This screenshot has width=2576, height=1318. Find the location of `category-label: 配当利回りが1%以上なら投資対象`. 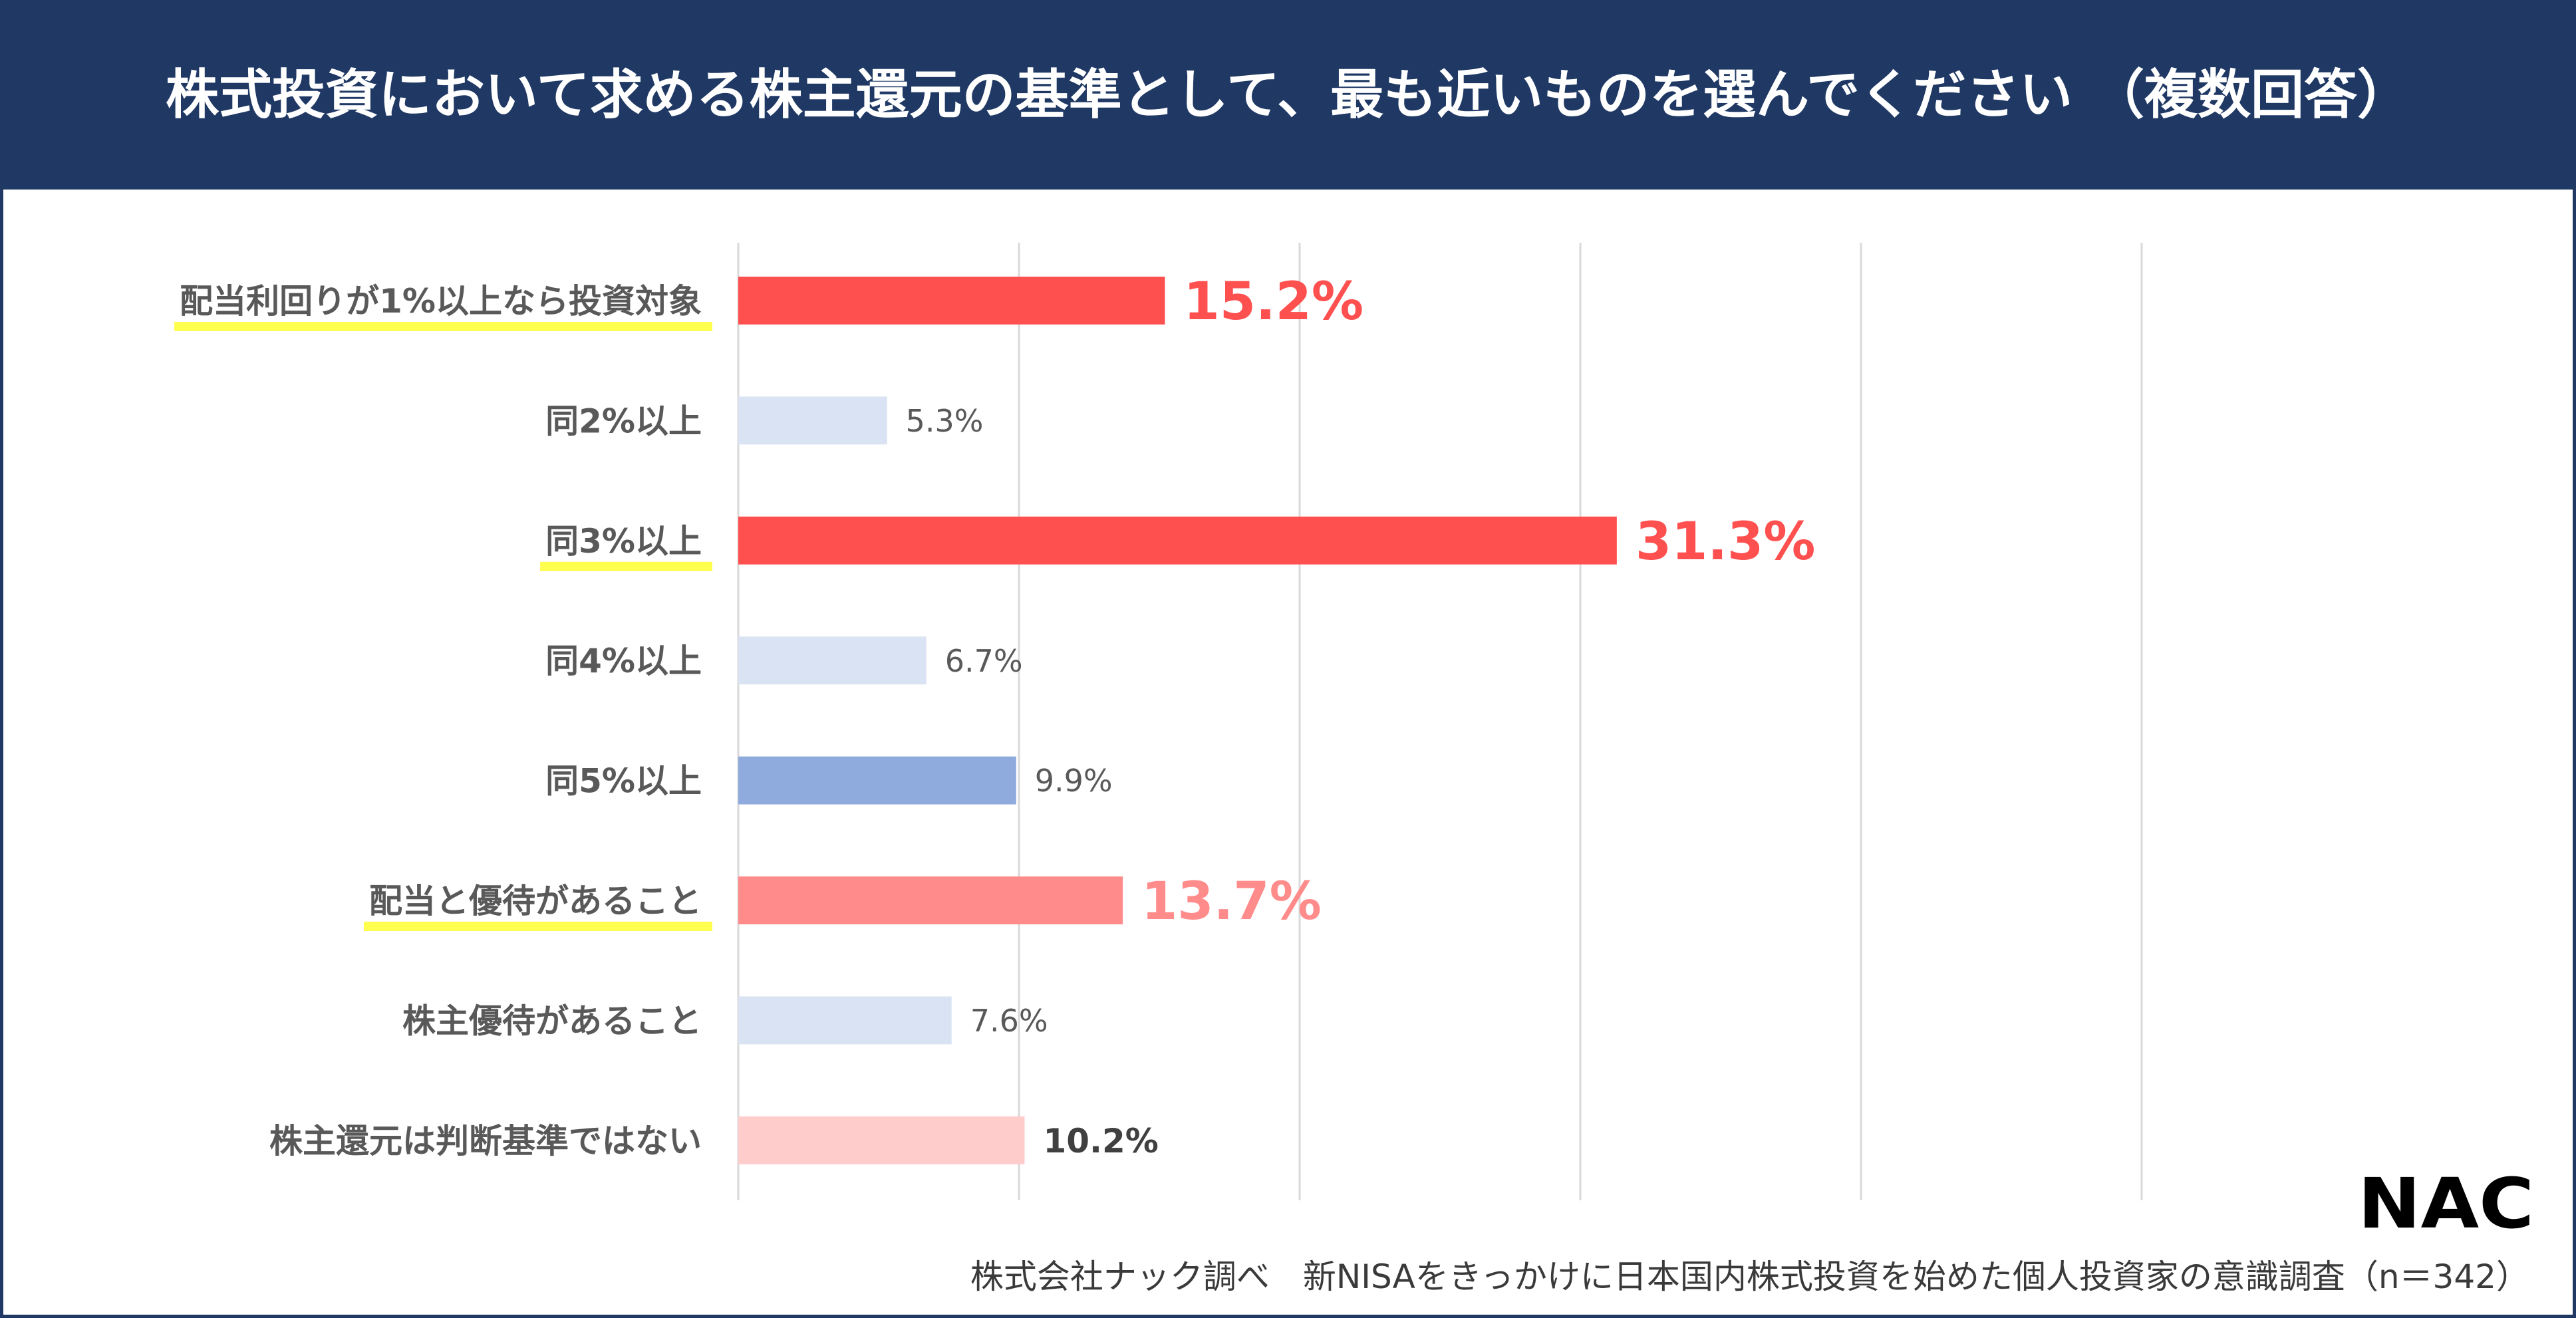

category-label: 配当利回りが1%以上なら投資対象 is located at coordinates (441, 301).